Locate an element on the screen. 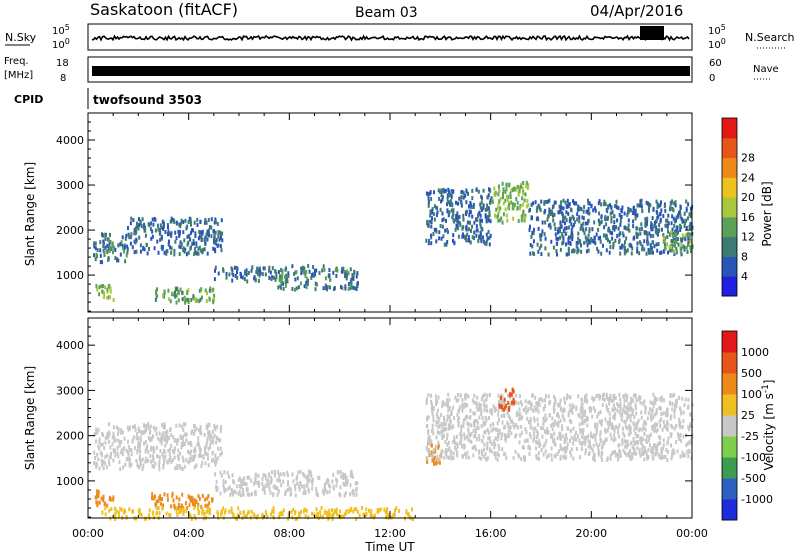  velocity-colorbar-tick: 1000 is located at coordinates (755, 352).